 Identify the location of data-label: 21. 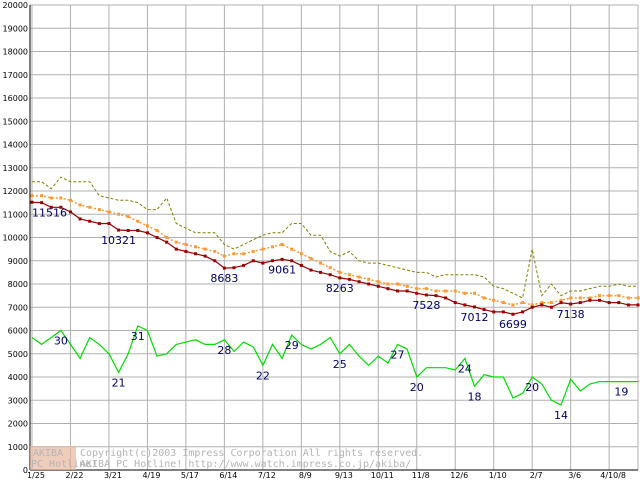
(119, 382).